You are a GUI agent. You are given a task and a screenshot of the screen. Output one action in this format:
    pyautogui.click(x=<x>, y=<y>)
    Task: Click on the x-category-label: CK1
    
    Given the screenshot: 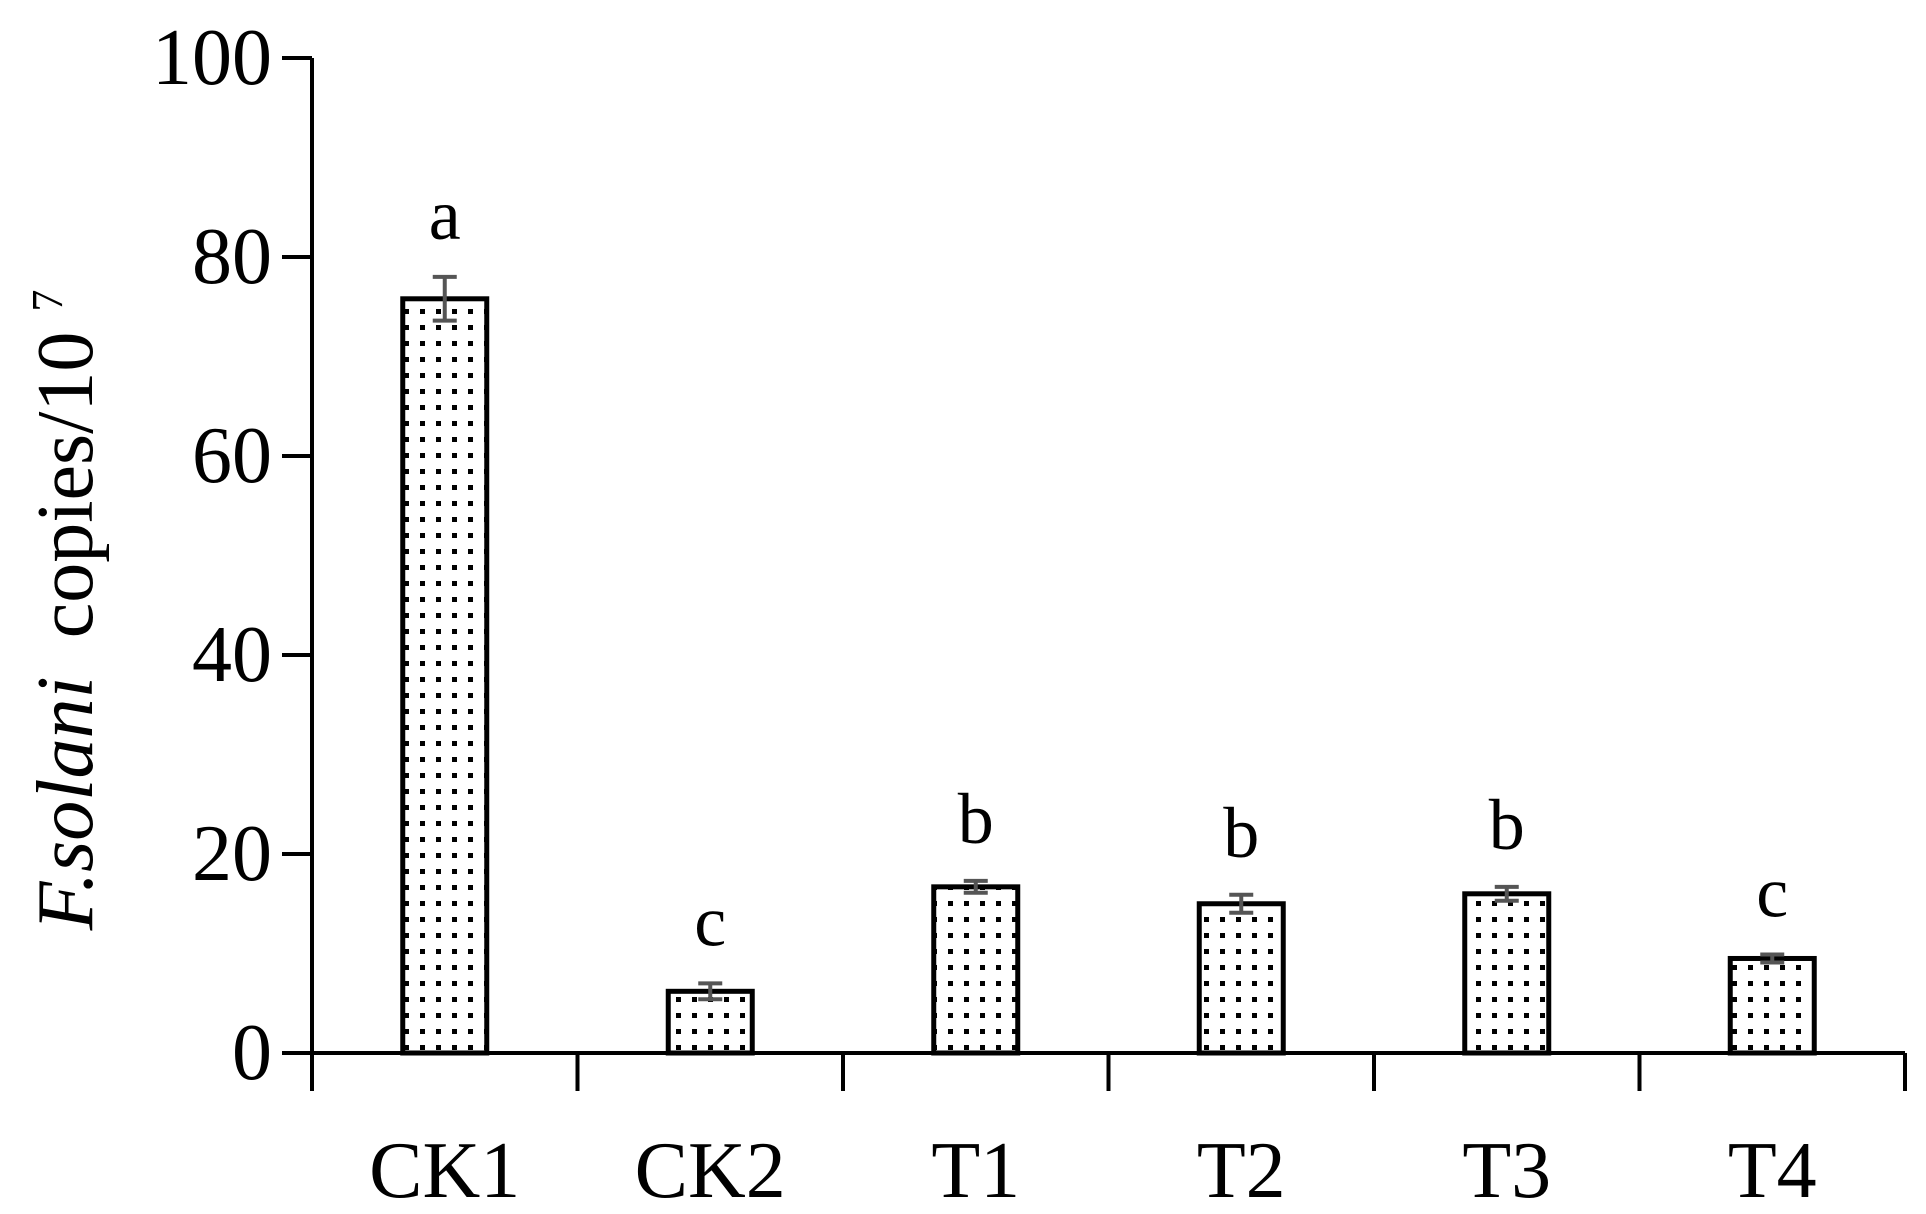 What is the action you would take?
    pyautogui.click(x=444, y=1170)
    